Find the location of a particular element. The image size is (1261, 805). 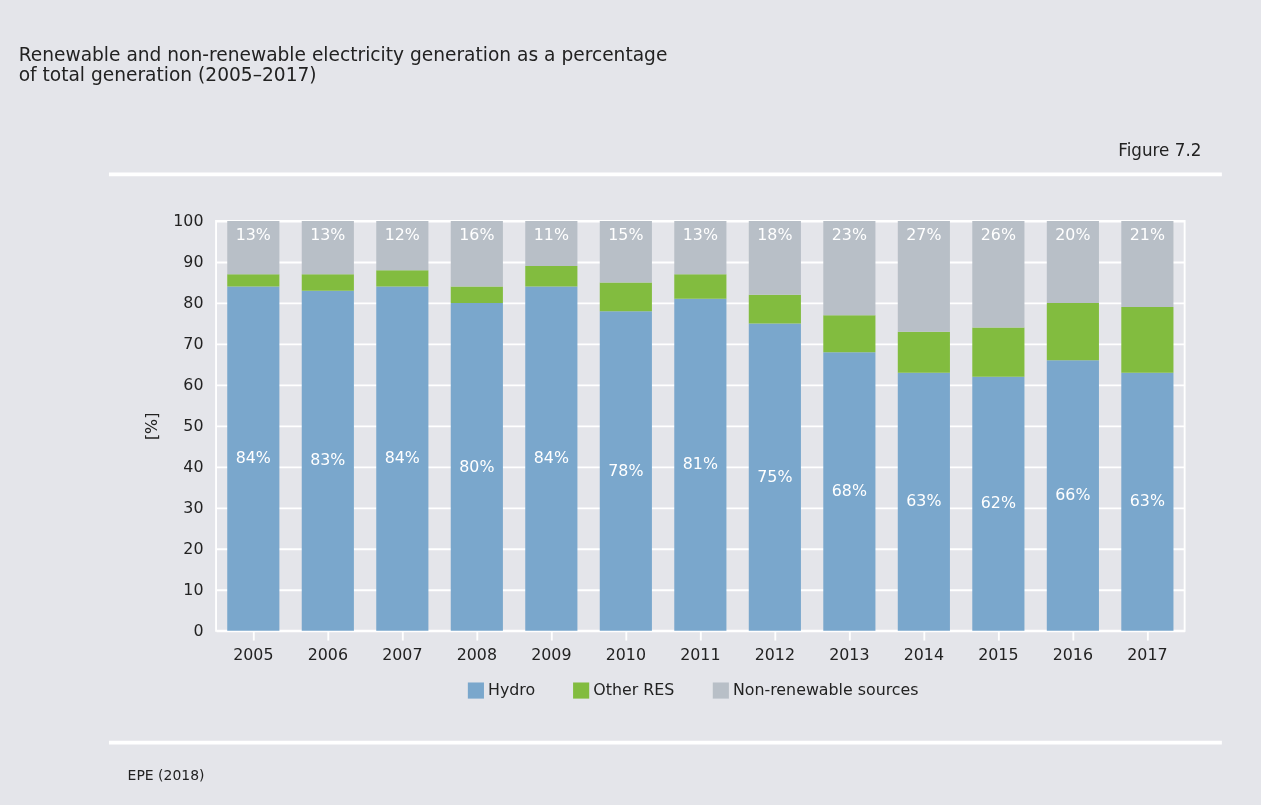

chart-title: Renewable and non-renewable electricity generation as a percentage of total generation (2005–2017) is located at coordinates (343, 64).